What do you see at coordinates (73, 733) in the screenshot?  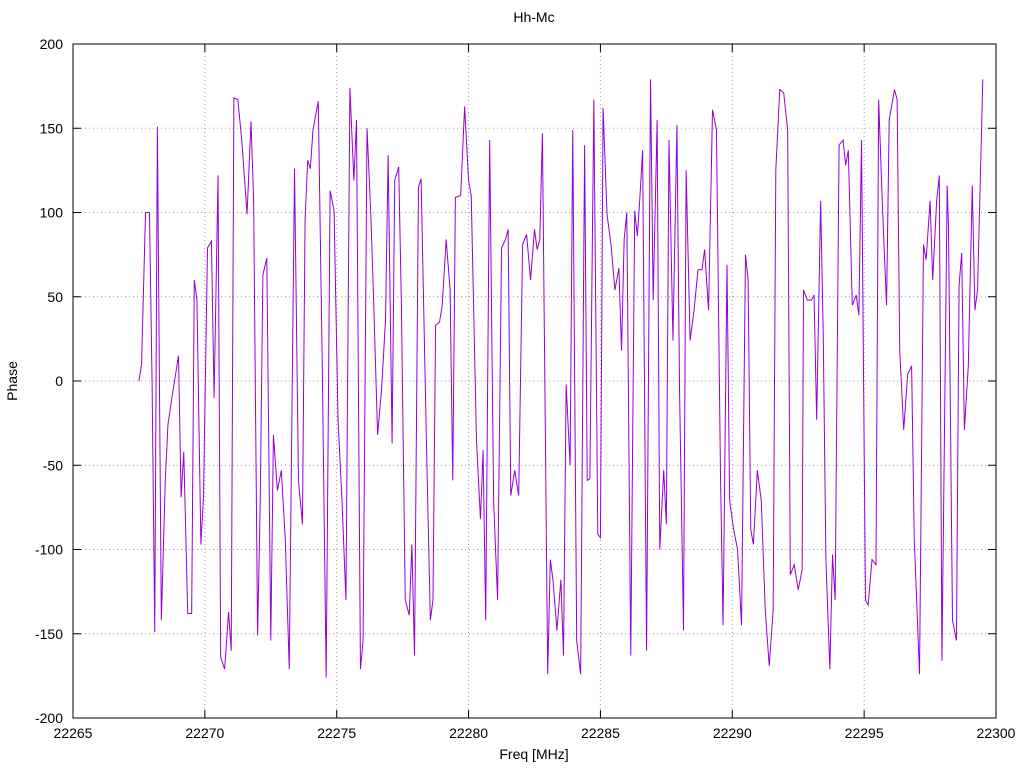 I see `x-tick-label: 22265` at bounding box center [73, 733].